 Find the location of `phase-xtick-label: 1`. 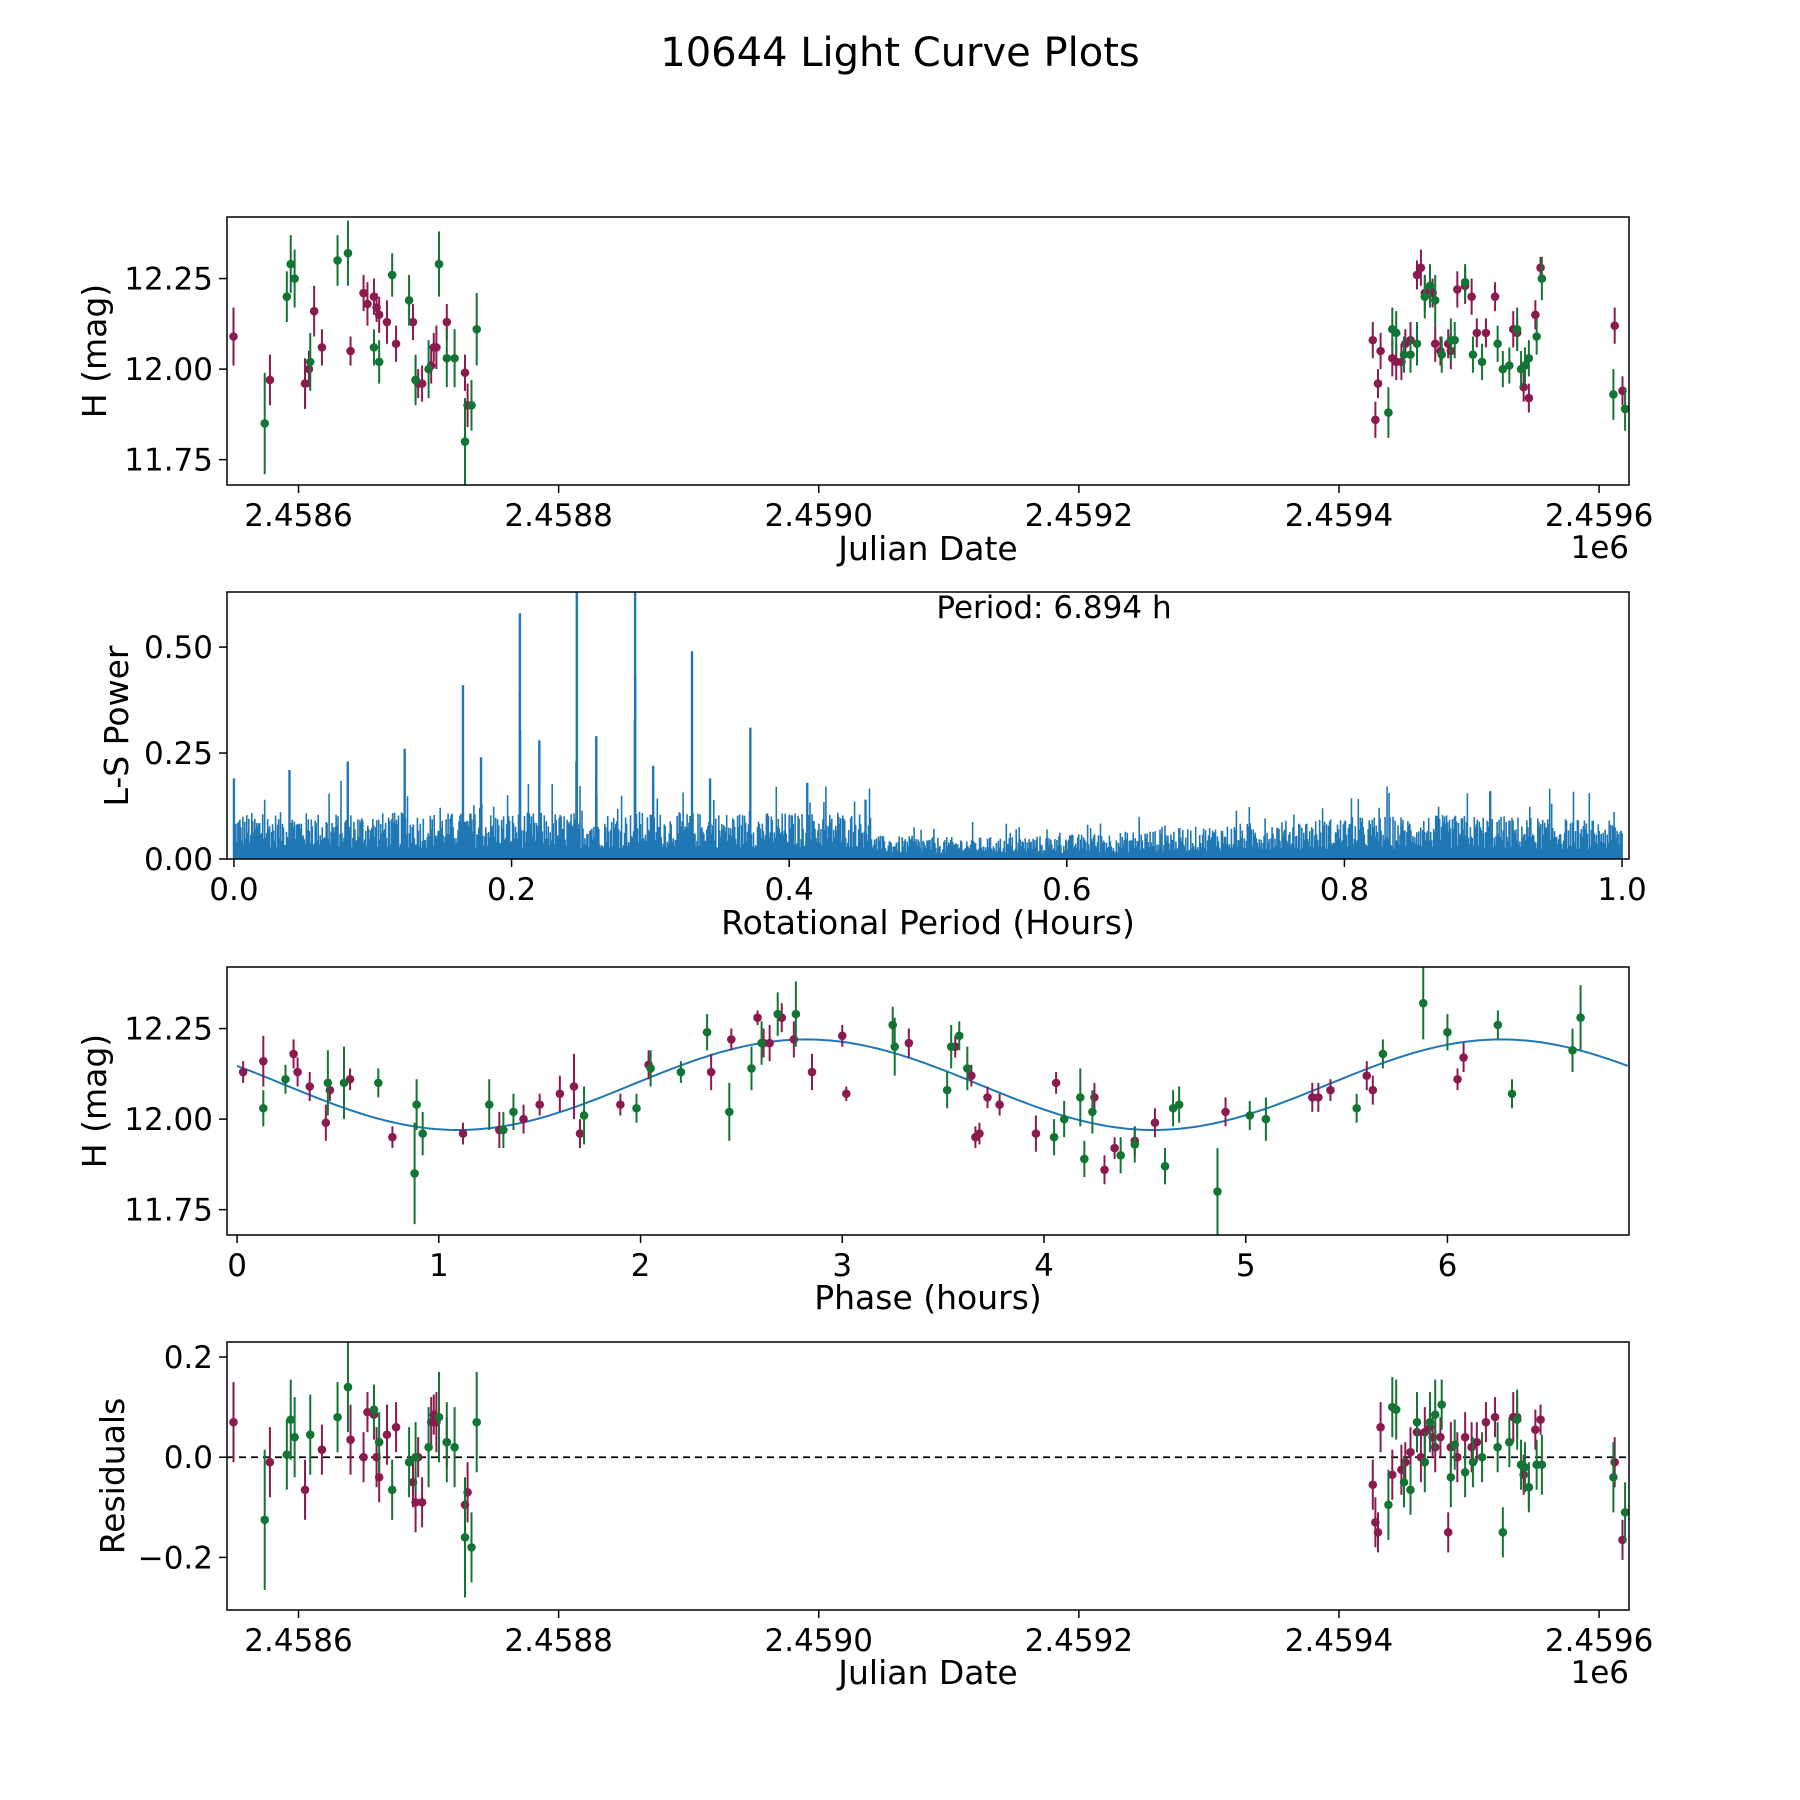

phase-xtick-label: 1 is located at coordinates (439, 1266).